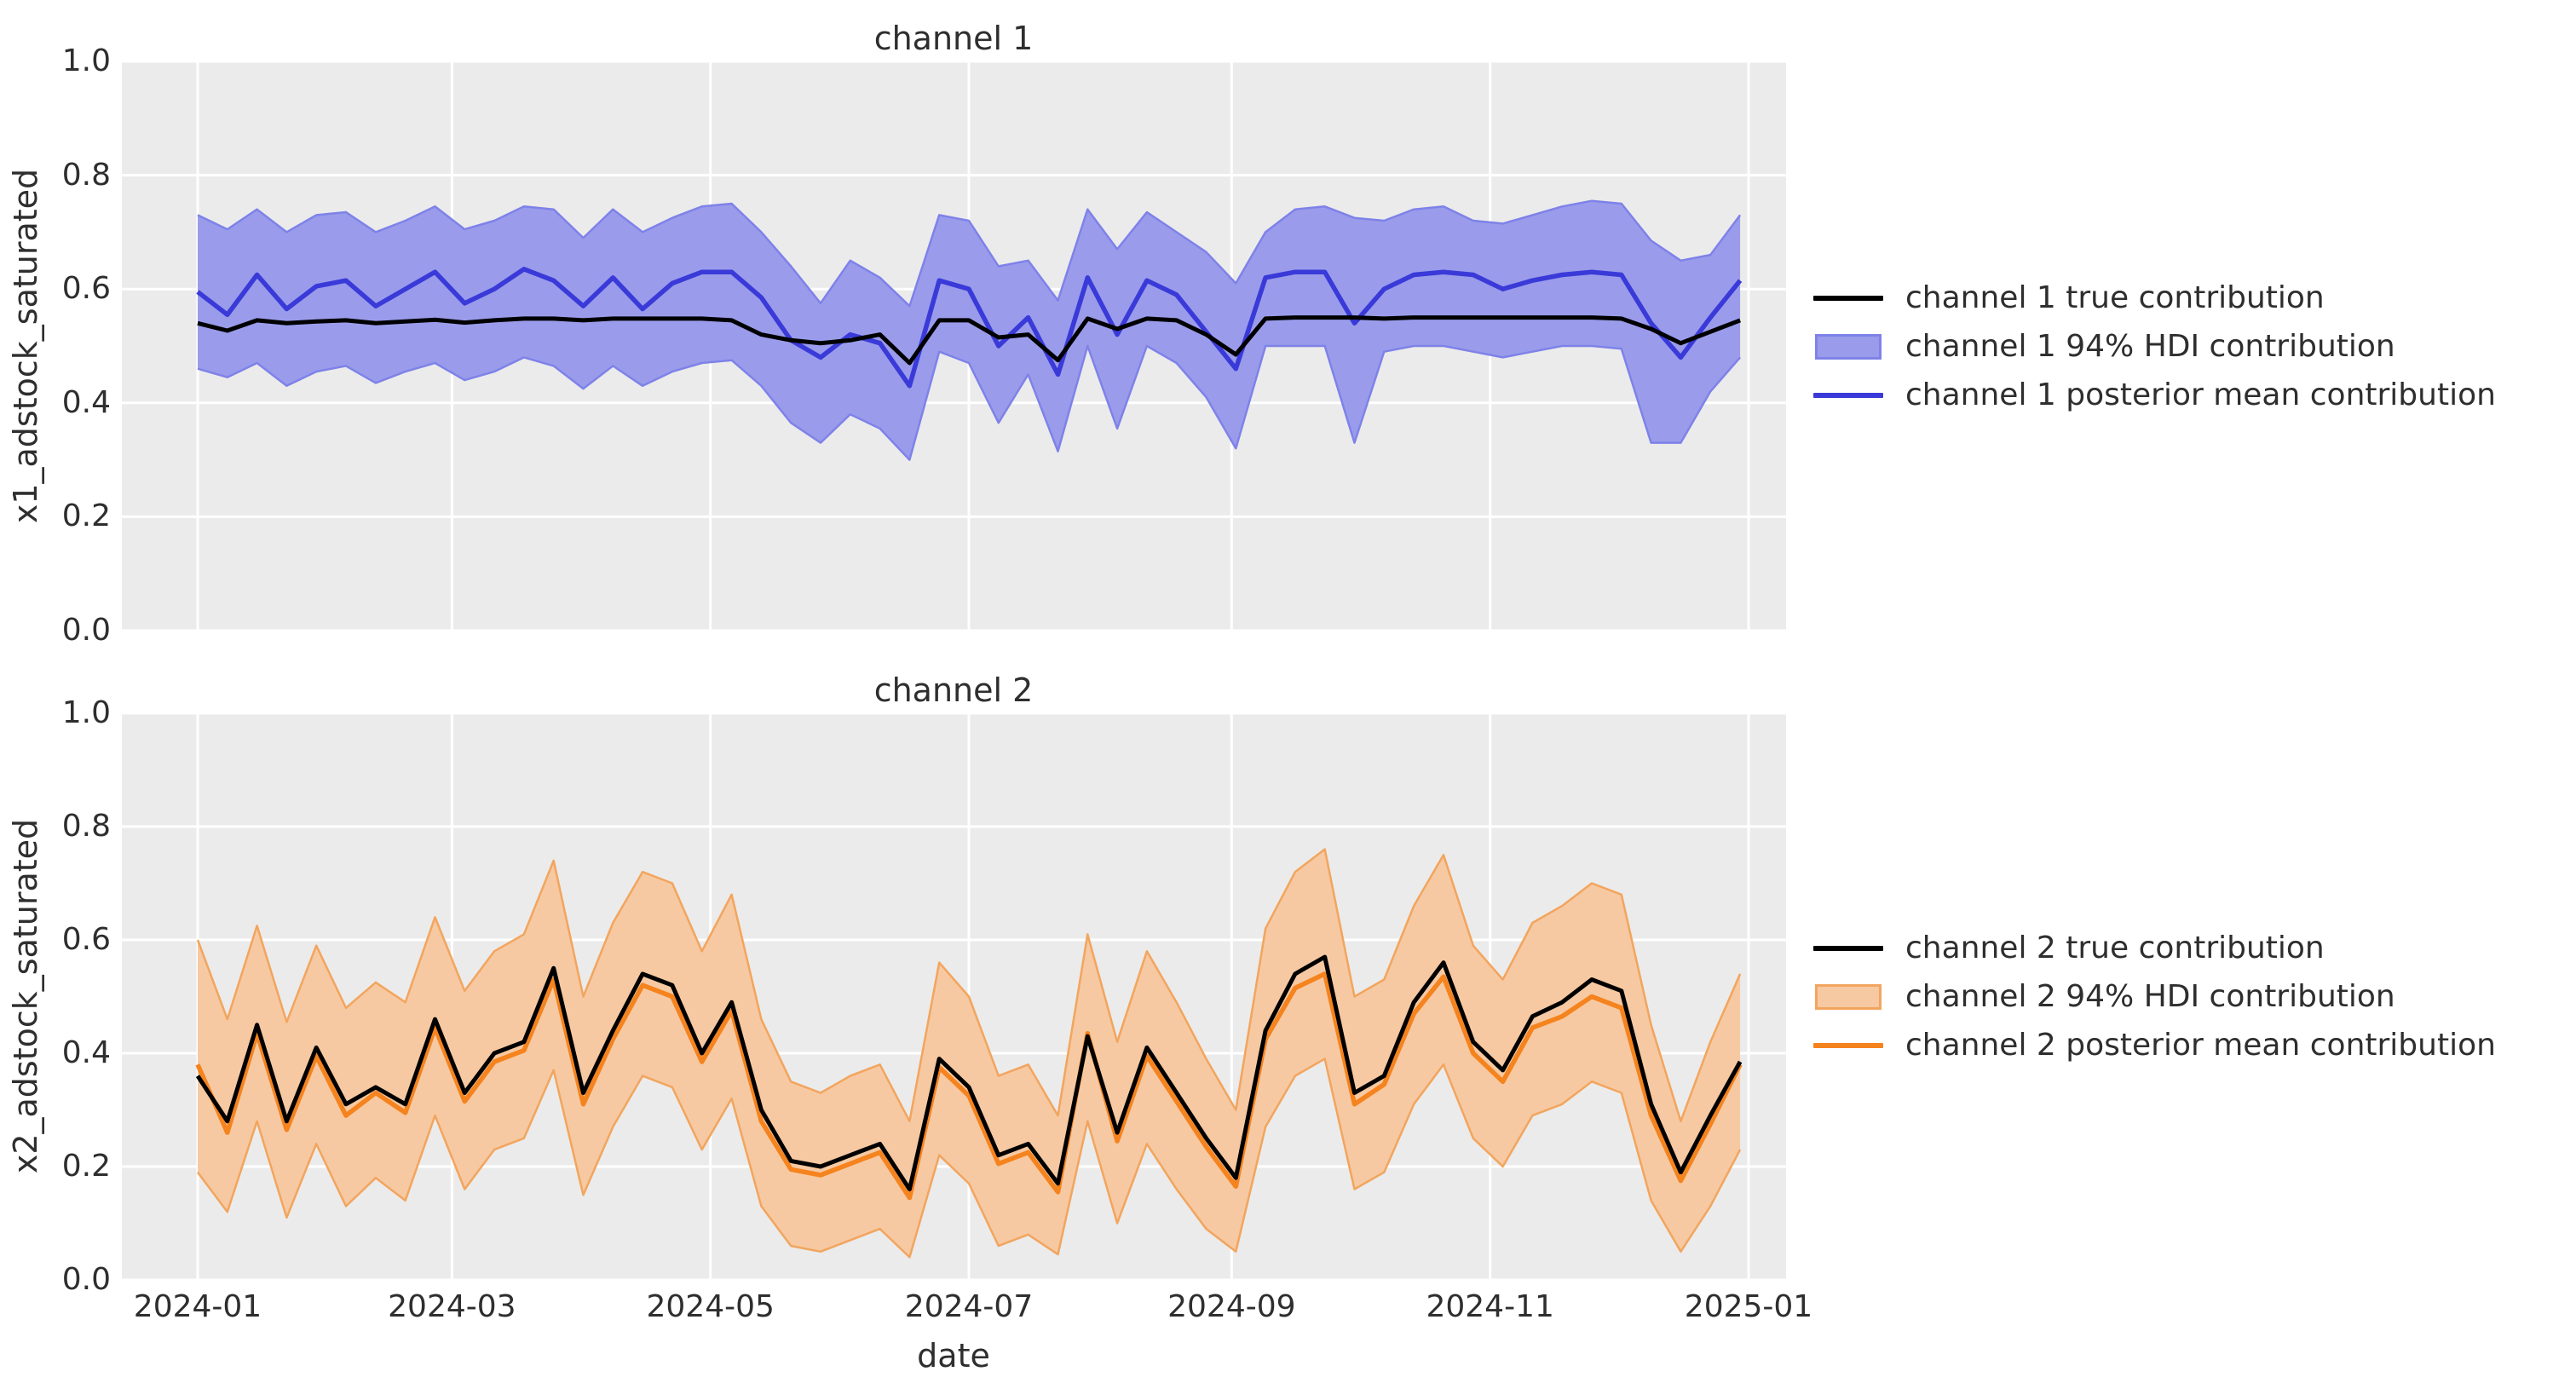 This screenshot has height=1383, width=2576. I want to click on legend-item: channel 1 94% HDI contribution, so click(2154, 346).